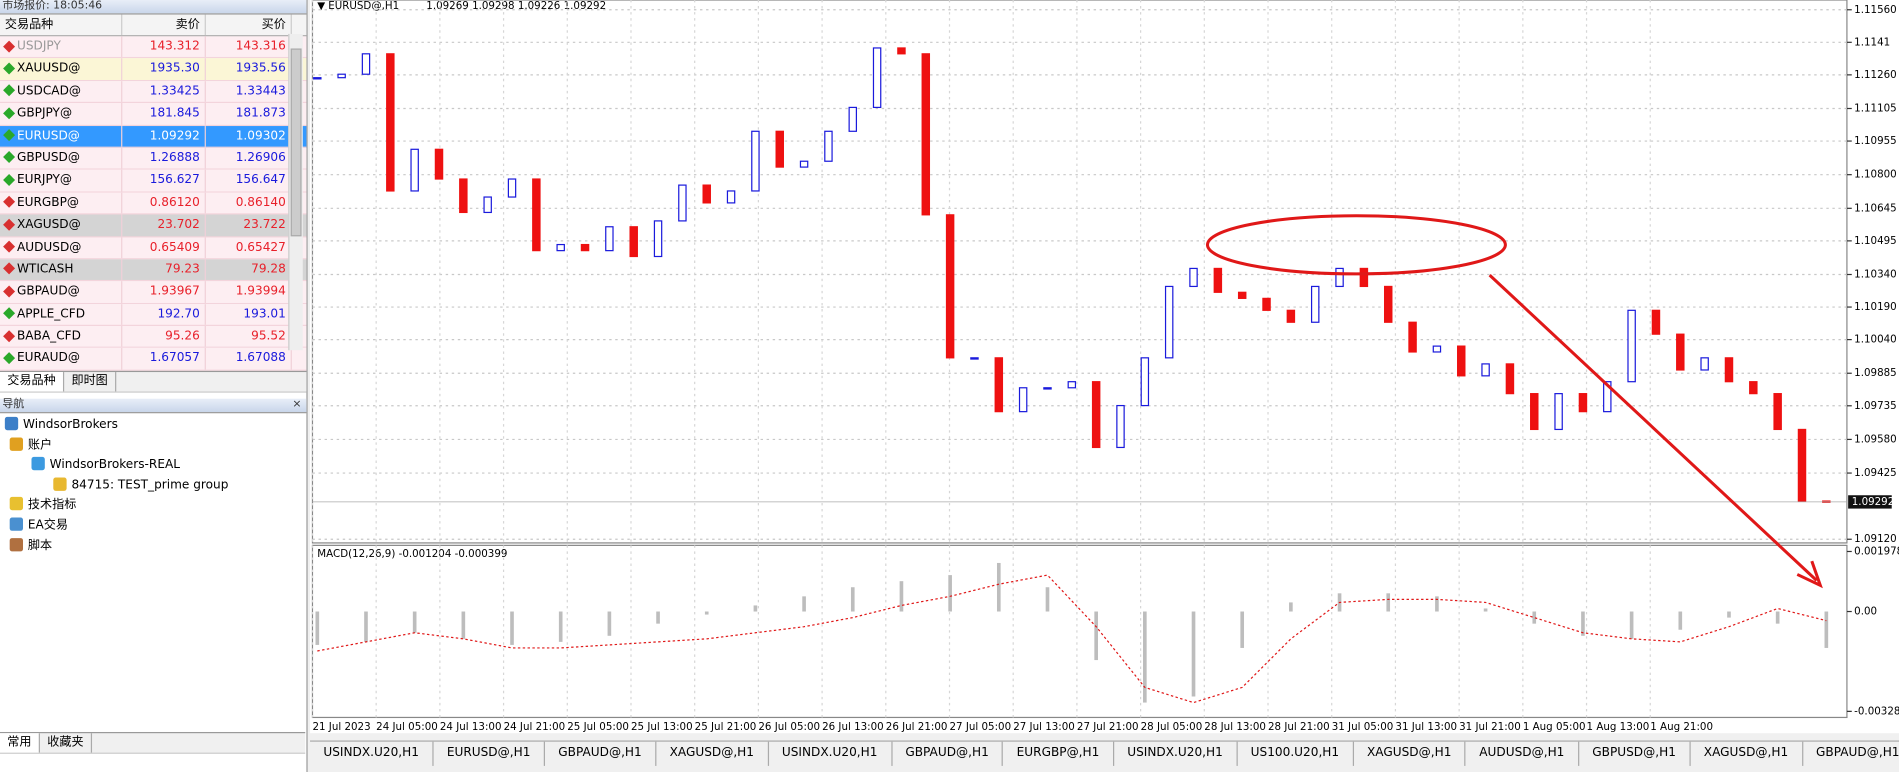 The image size is (1899, 772). What do you see at coordinates (1058, 753) in the screenshot?
I see `chart-tab: EURGBP@,H1` at bounding box center [1058, 753].